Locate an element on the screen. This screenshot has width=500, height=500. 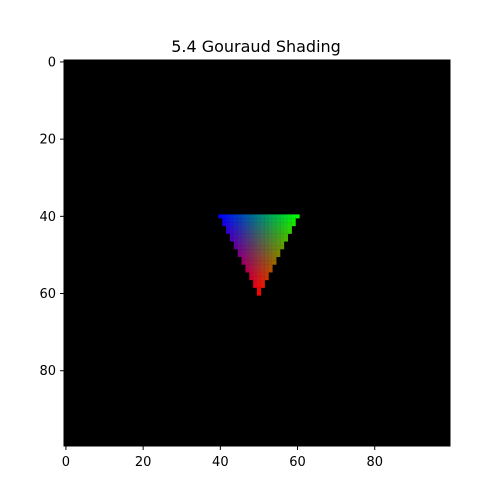
x-axis: 0 20 40 60 80 is located at coordinates (222, 458).